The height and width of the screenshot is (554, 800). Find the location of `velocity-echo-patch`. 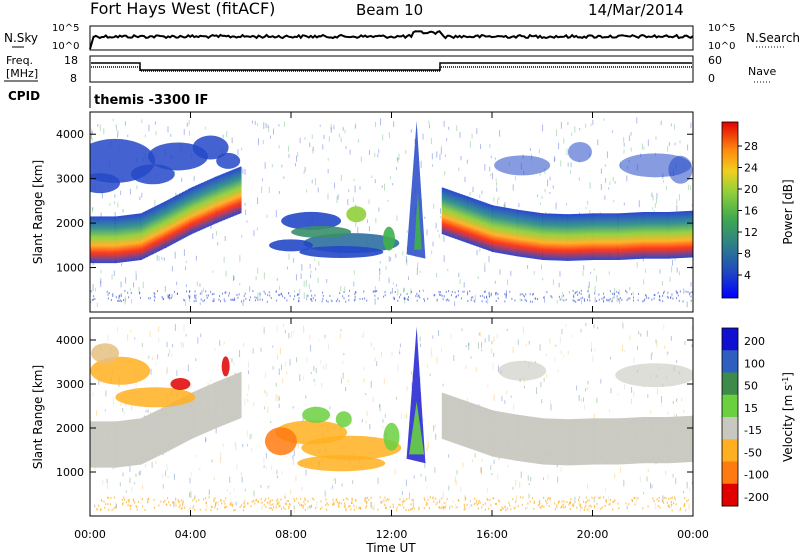

velocity-echo-patch is located at coordinates (341, 463).